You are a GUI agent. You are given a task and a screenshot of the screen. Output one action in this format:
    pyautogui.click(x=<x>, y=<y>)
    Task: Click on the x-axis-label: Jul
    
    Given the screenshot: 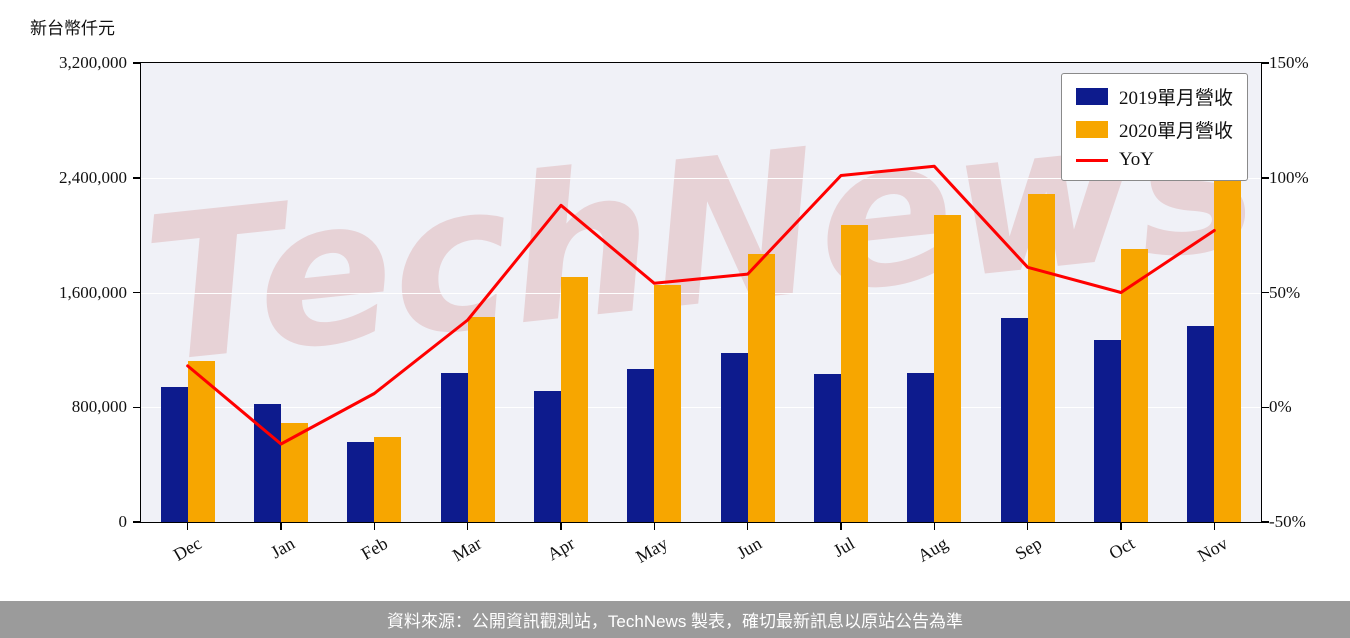 What is the action you would take?
    pyautogui.click(x=788, y=547)
    